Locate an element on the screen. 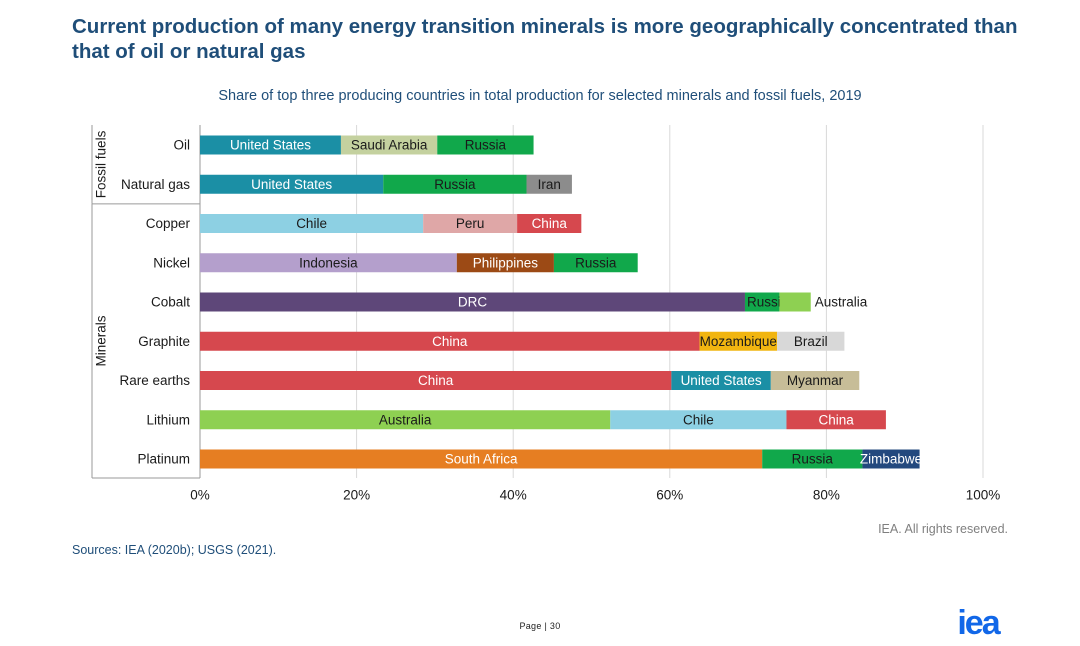 This screenshot has height=646, width=1080. segment-label: Saudi Arabia is located at coordinates (389, 145).